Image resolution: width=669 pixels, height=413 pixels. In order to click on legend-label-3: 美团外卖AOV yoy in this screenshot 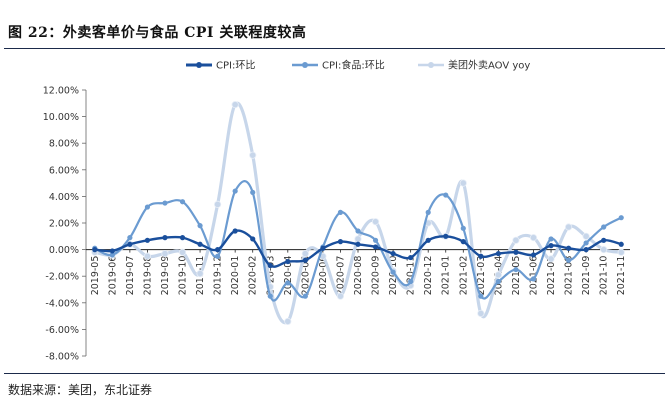, I will do `click(489, 65)`.